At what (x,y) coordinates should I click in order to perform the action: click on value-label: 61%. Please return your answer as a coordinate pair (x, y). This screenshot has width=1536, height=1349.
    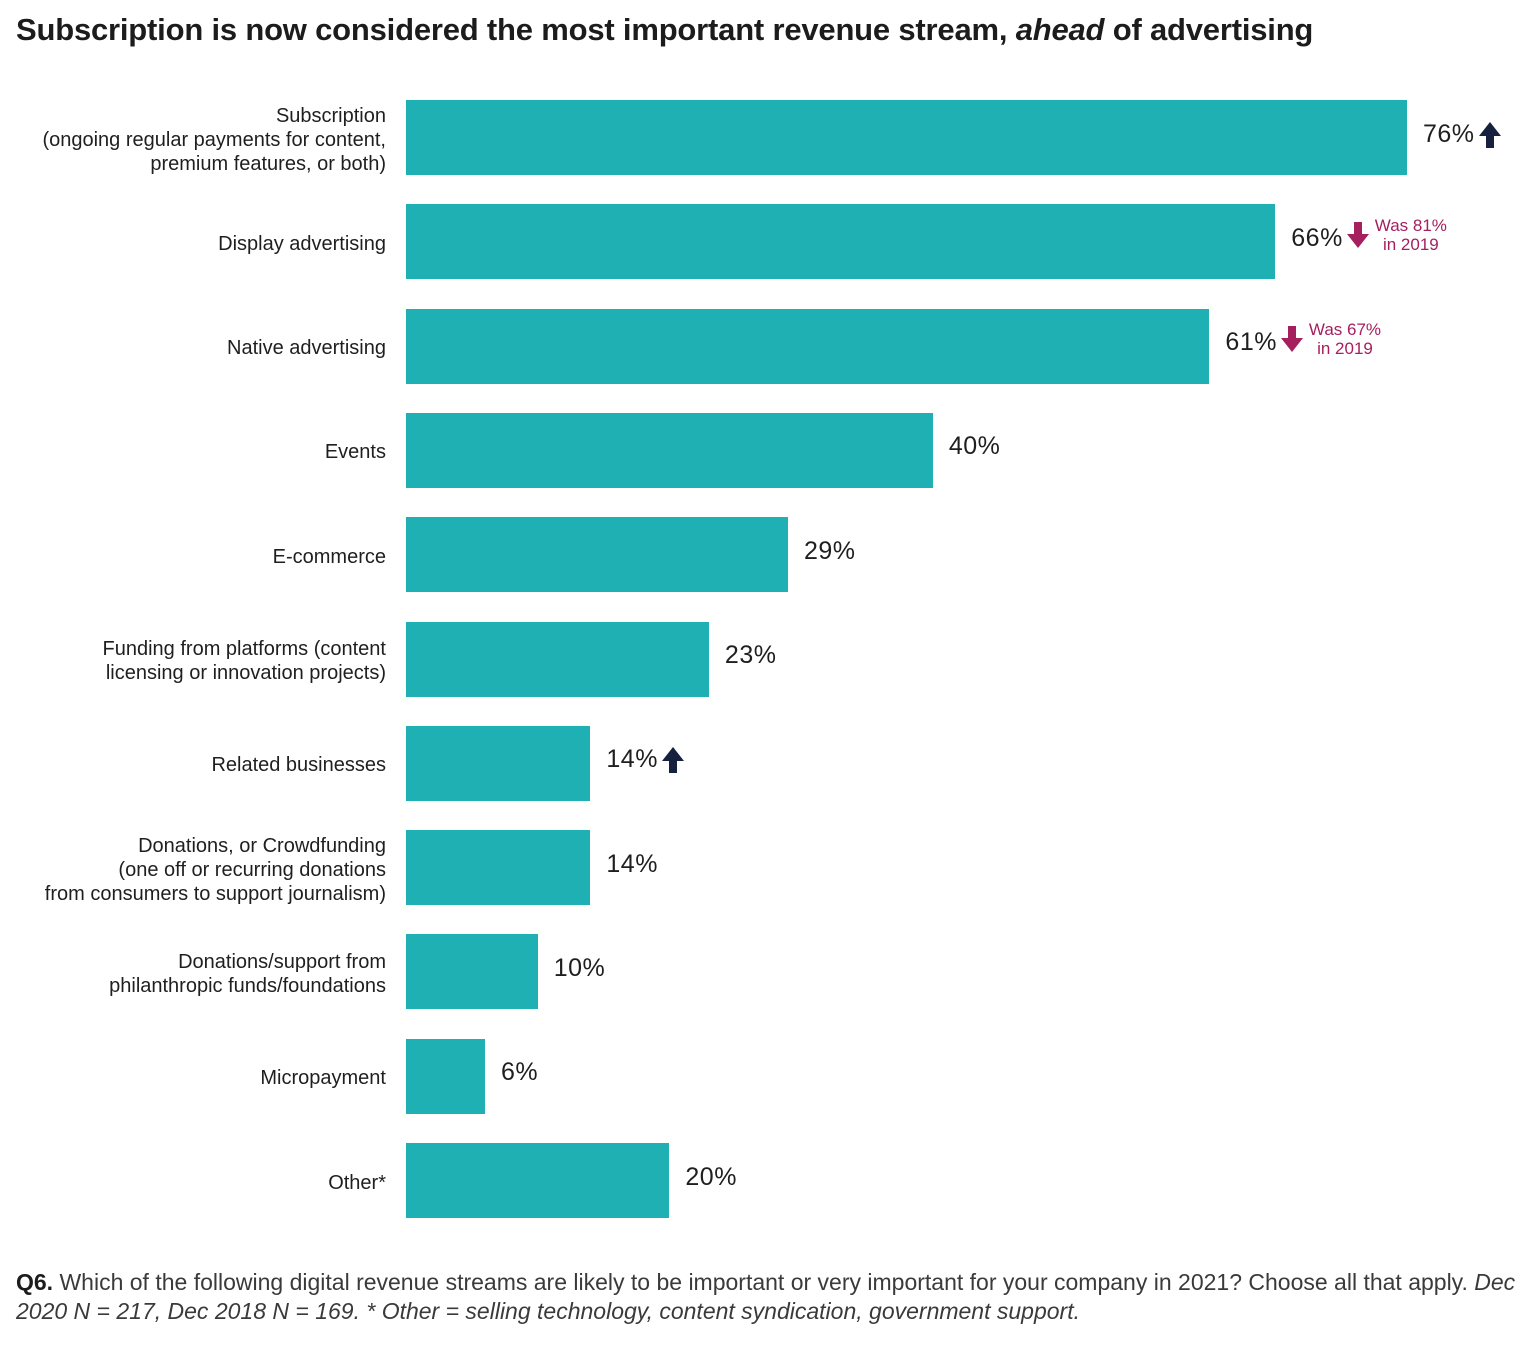
    Looking at the image, I should click on (1251, 342).